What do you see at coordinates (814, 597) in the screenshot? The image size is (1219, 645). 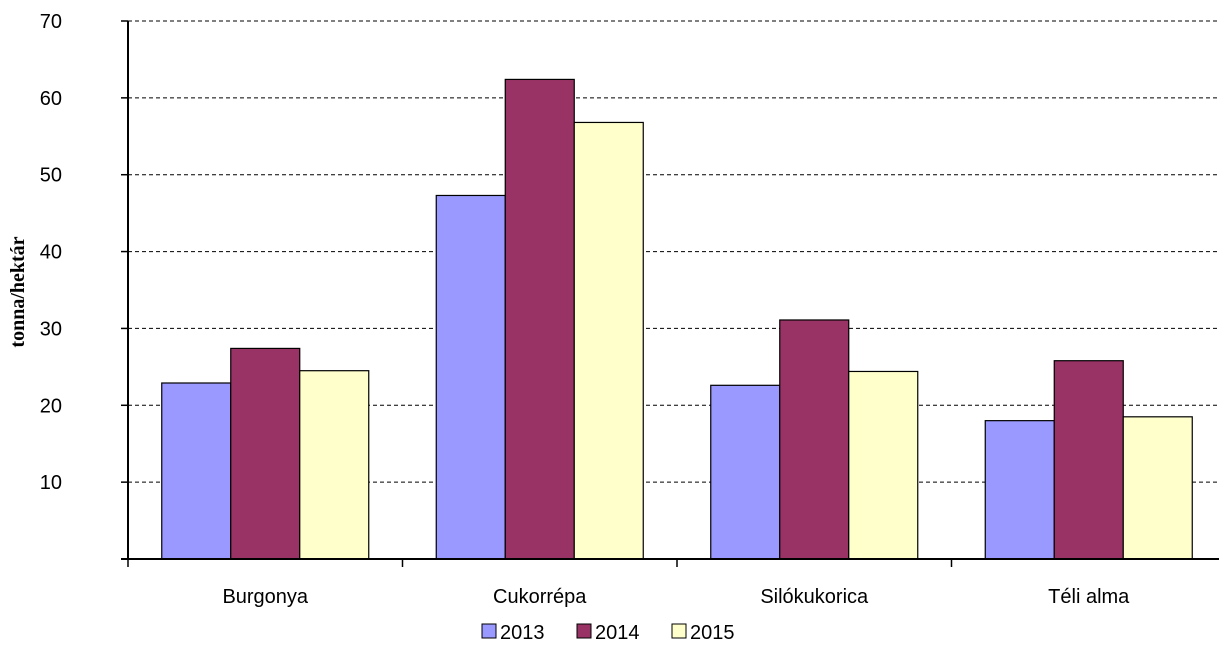 I see `x-category-label-2: Silókukorica` at bounding box center [814, 597].